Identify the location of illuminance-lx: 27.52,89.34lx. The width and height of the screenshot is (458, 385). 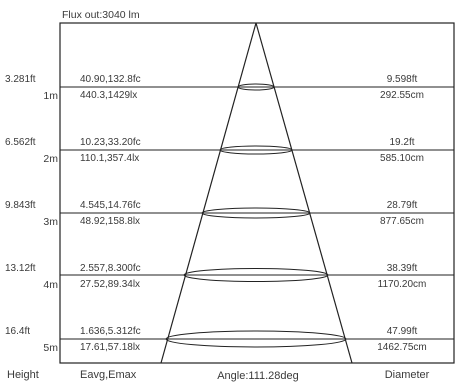
(110, 284).